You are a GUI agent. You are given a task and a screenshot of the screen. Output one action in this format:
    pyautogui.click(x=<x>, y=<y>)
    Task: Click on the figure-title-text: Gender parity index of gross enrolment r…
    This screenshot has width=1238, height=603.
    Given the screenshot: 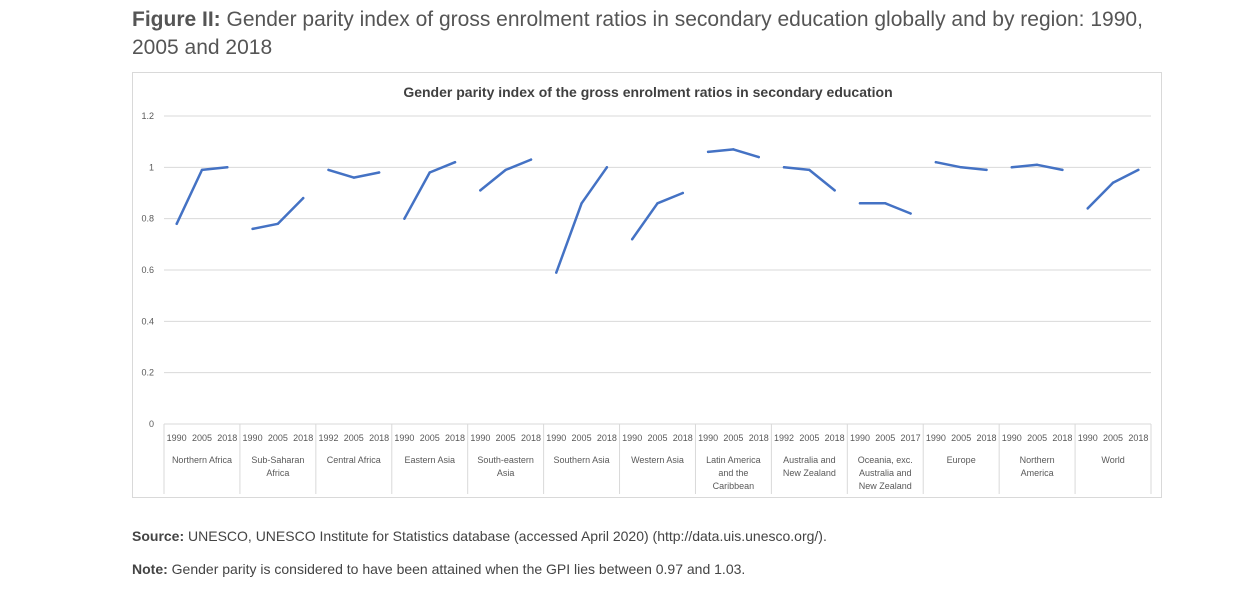 What is the action you would take?
    pyautogui.click(x=637, y=33)
    